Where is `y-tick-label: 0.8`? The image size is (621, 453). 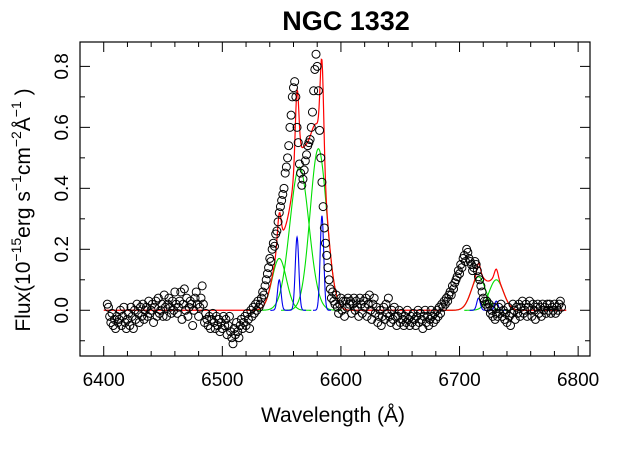
y-tick-label: 0.8 is located at coordinates (62, 66).